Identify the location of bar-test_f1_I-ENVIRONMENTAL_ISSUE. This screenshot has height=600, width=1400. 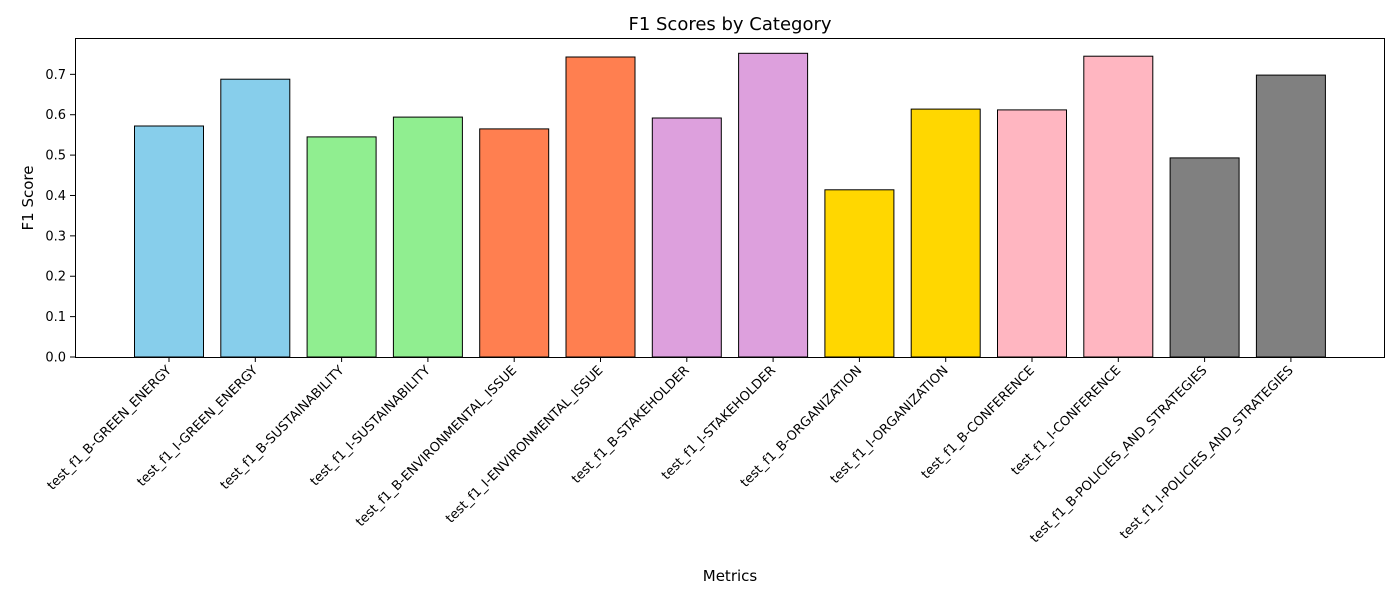
(600, 207).